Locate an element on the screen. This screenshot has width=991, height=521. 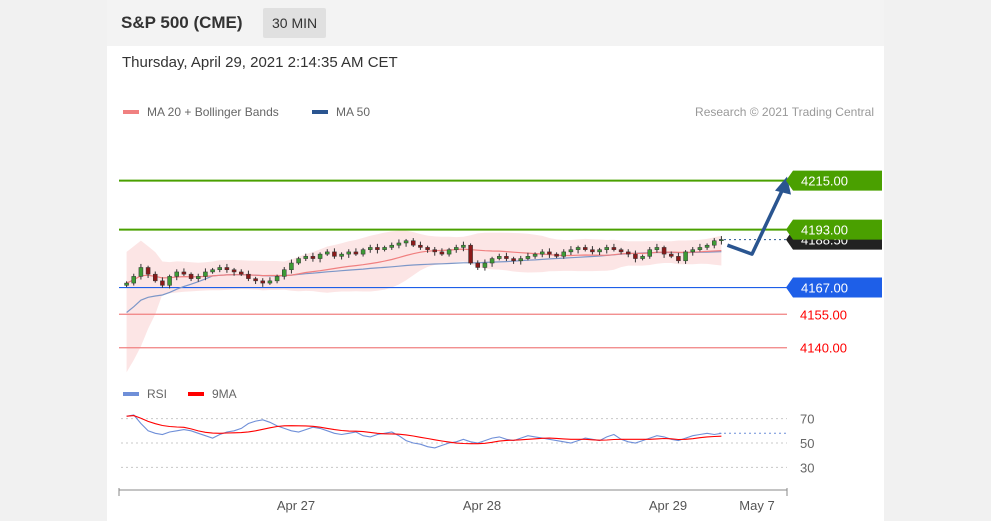
legend-rsi: RSI is located at coordinates (145, 394).